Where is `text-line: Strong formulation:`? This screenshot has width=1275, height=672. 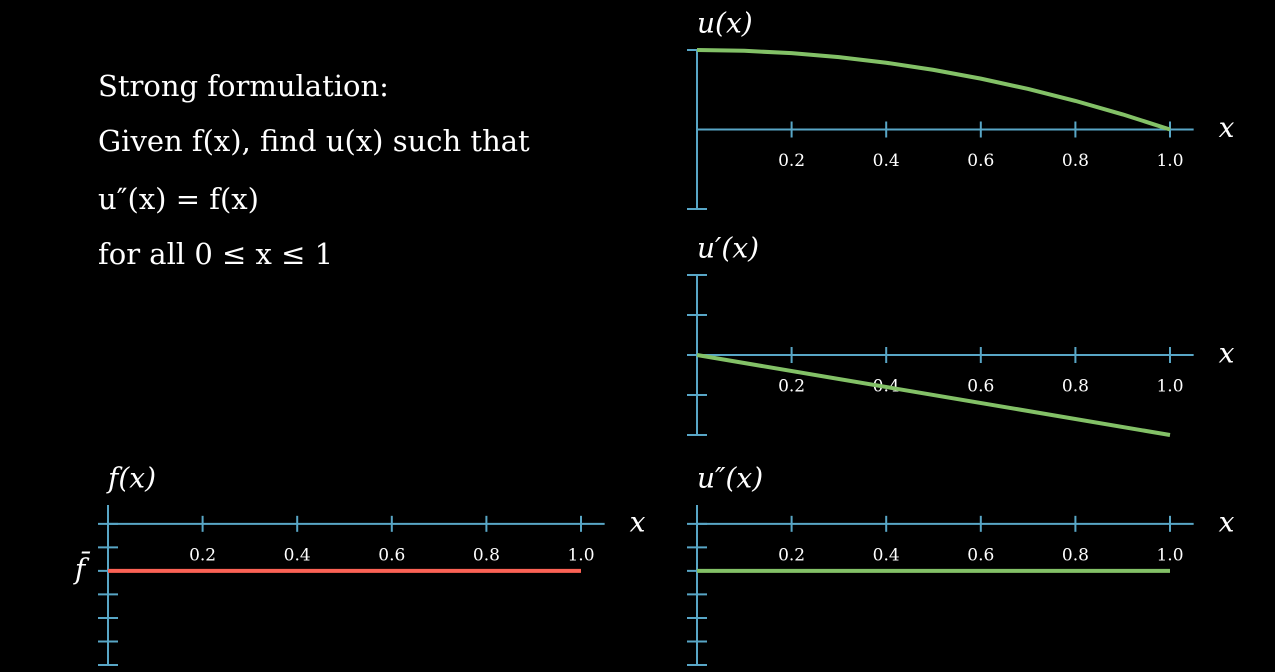
text-line: Strong formulation: is located at coordinates (243, 86).